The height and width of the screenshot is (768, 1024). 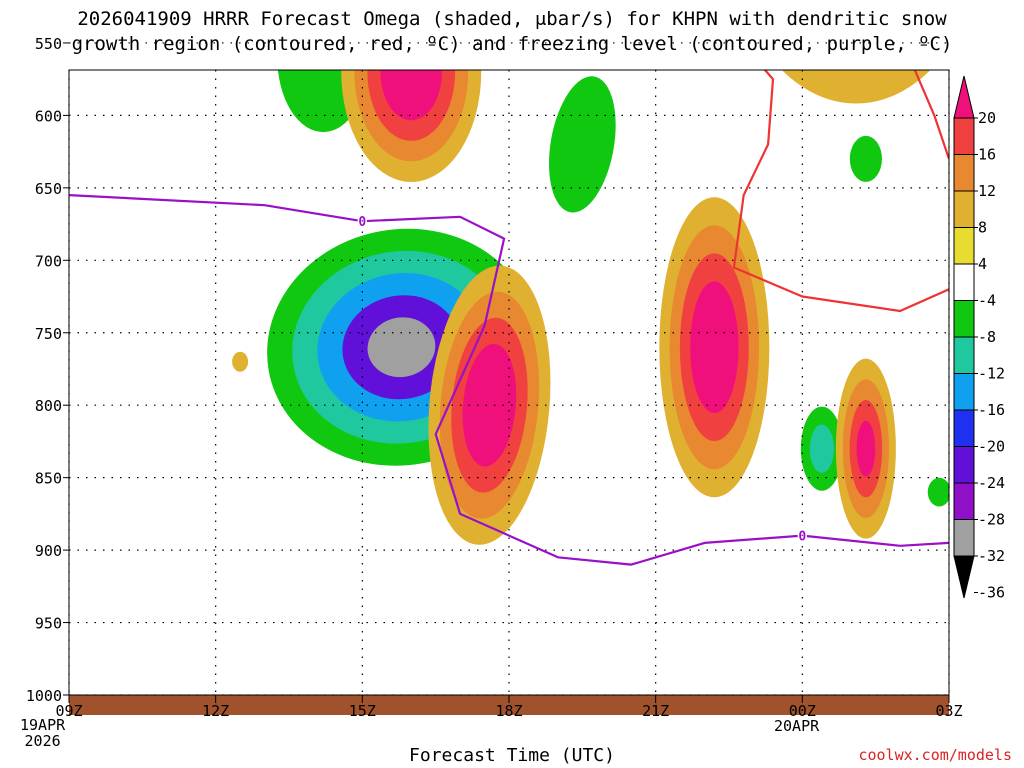 I want to click on ytick-label-600: 600, so click(x=48, y=116).